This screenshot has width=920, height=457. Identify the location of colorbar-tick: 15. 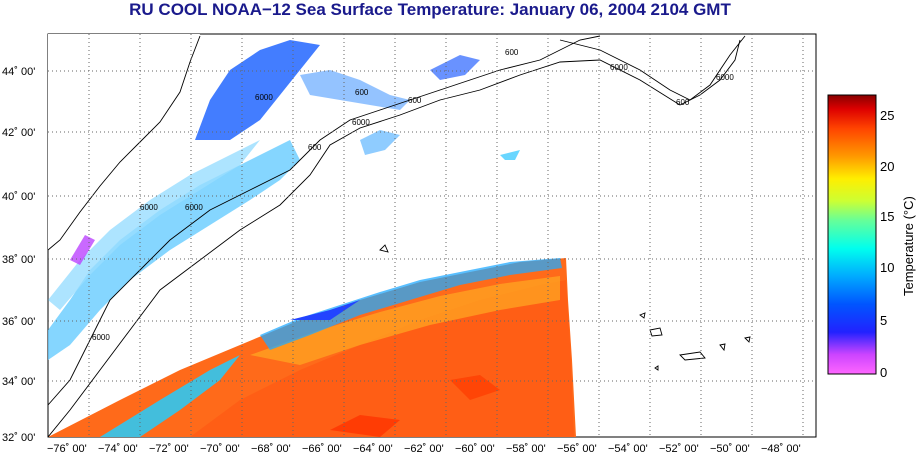
(887, 216).